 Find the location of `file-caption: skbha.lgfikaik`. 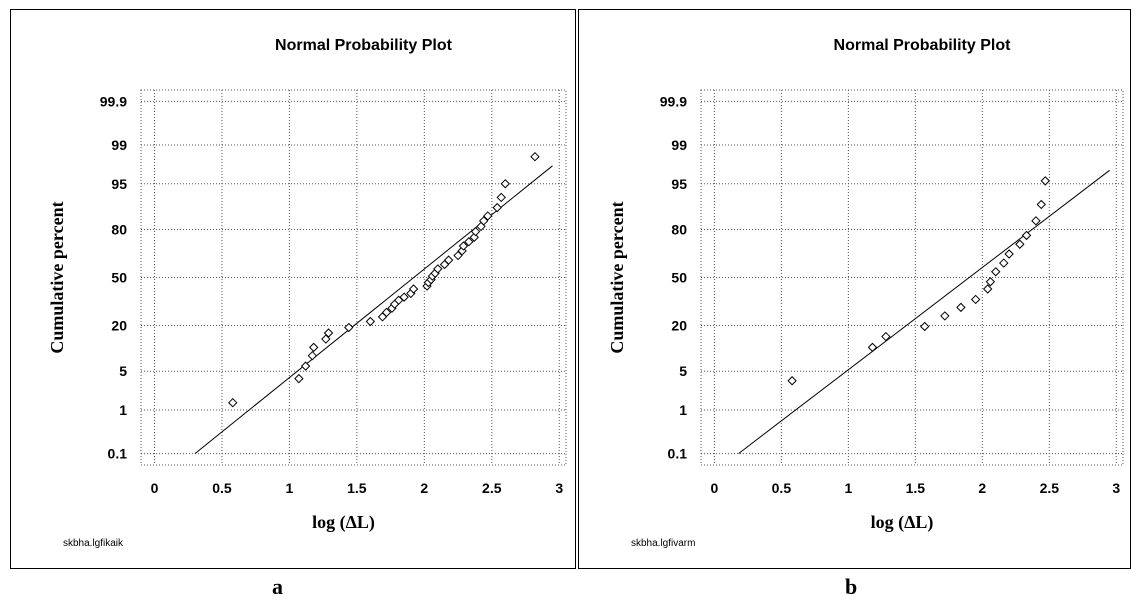

file-caption: skbha.lgfikaik is located at coordinates (93, 543).